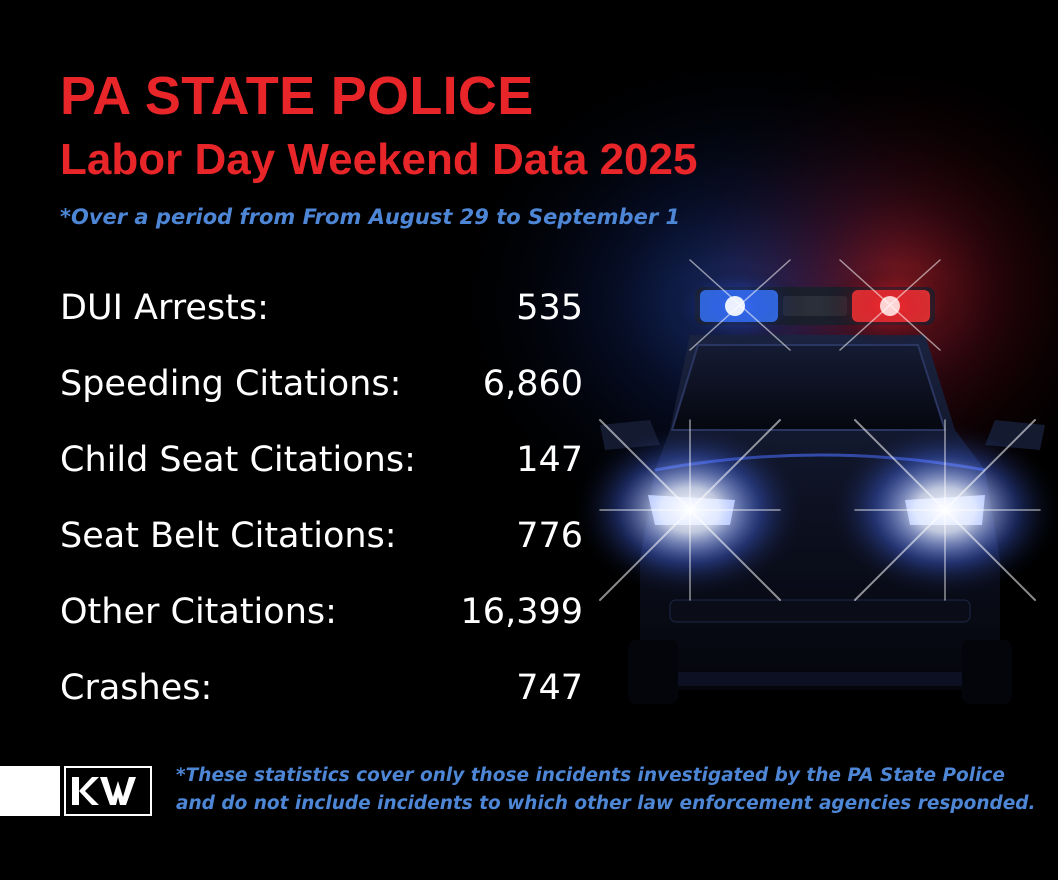  What do you see at coordinates (521, 612) in the screenshot?
I see `stat-value: 16,399` at bounding box center [521, 612].